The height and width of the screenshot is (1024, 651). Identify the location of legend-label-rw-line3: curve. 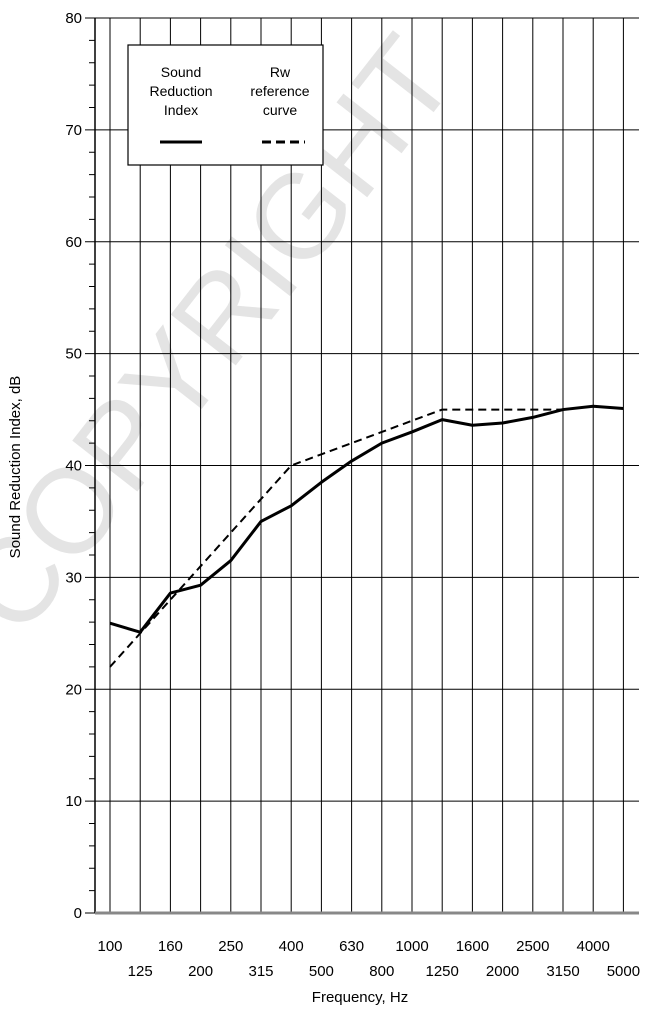
(280, 110).